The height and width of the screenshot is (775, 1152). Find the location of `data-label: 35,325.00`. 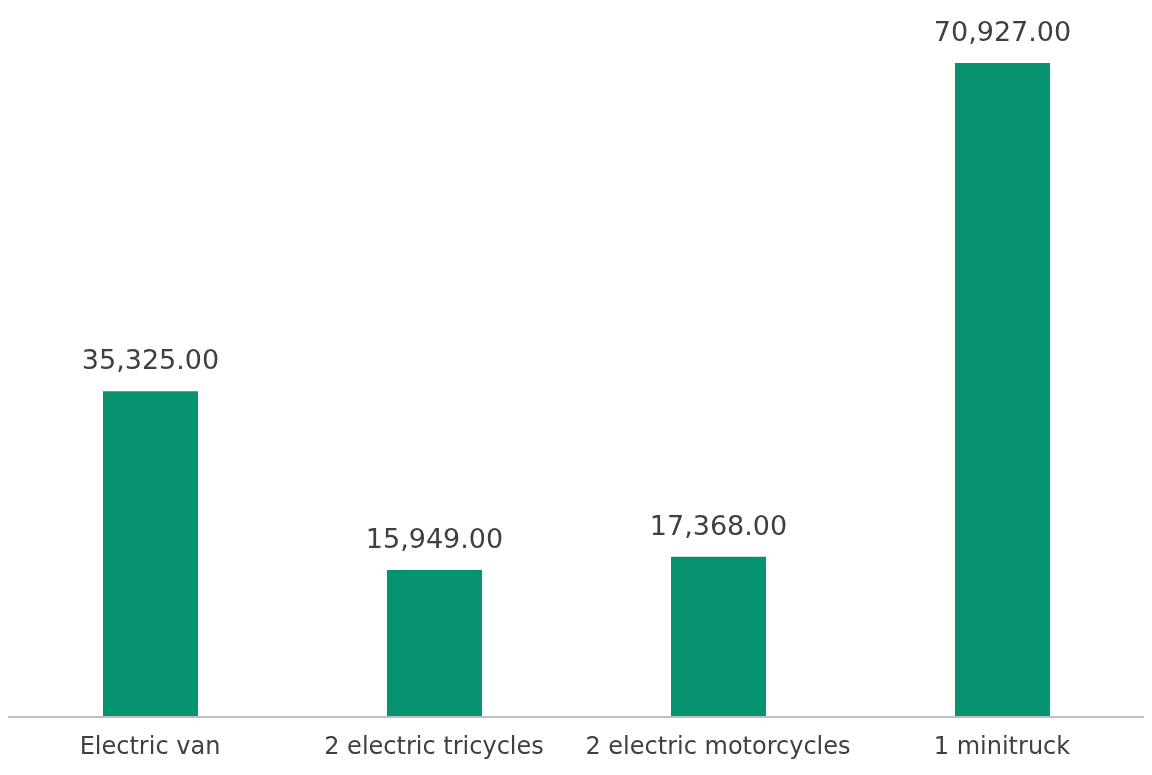

data-label: 35,325.00 is located at coordinates (150, 360).